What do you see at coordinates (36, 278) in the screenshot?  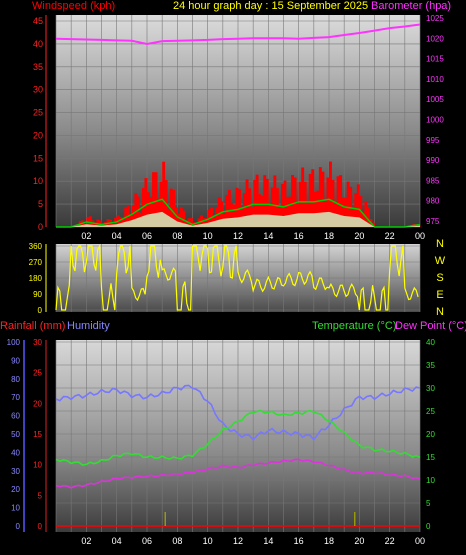 I see `direction-axis-tick: 180` at bounding box center [36, 278].